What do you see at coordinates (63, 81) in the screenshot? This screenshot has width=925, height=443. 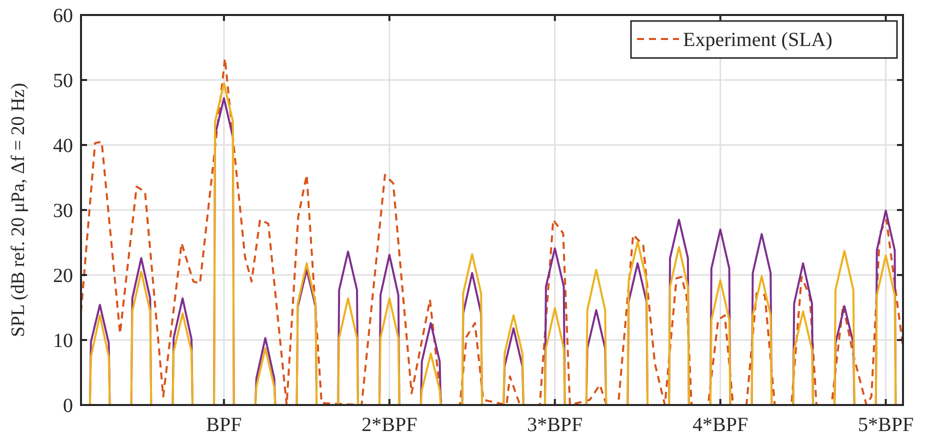 I see `y-tick-label: 50` at bounding box center [63, 81].